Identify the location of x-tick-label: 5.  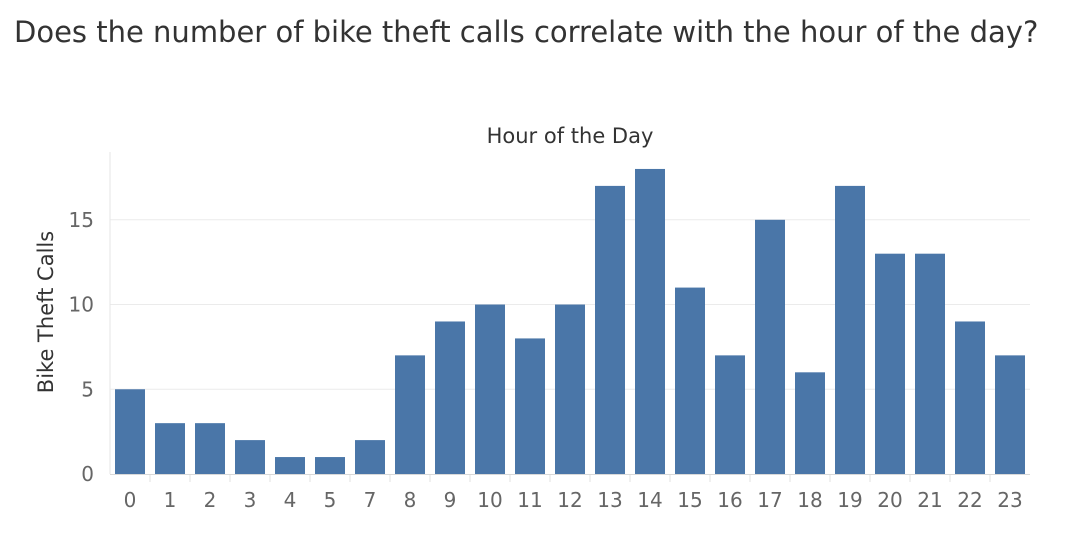
(330, 500).